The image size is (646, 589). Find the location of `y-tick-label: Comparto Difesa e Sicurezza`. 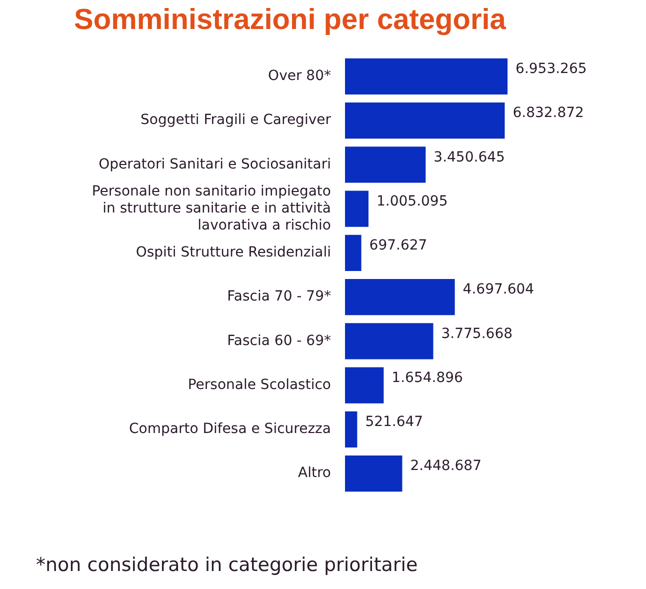

y-tick-label: Comparto Difesa e Sicurezza is located at coordinates (230, 429).